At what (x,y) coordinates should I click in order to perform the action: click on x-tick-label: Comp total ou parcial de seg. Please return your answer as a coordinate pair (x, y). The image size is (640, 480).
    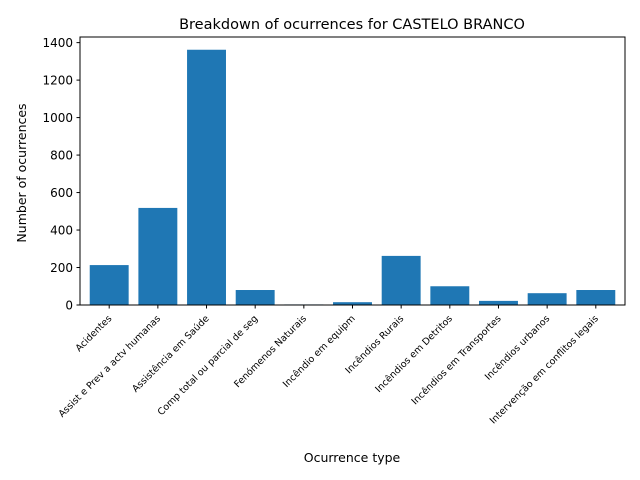
    Looking at the image, I should click on (208, 365).